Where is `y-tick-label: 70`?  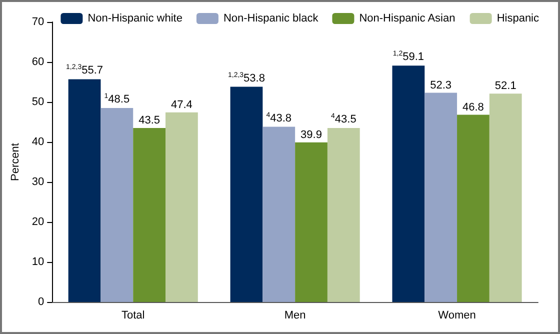
y-tick-label: 70 is located at coordinates (38, 22).